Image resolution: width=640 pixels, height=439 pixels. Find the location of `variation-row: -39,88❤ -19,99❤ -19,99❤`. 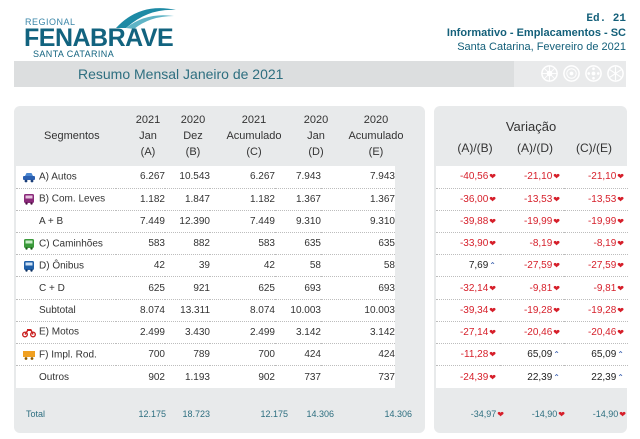

variation-row: -39,88❤ -19,99❤ -19,99❤ is located at coordinates (532, 222).